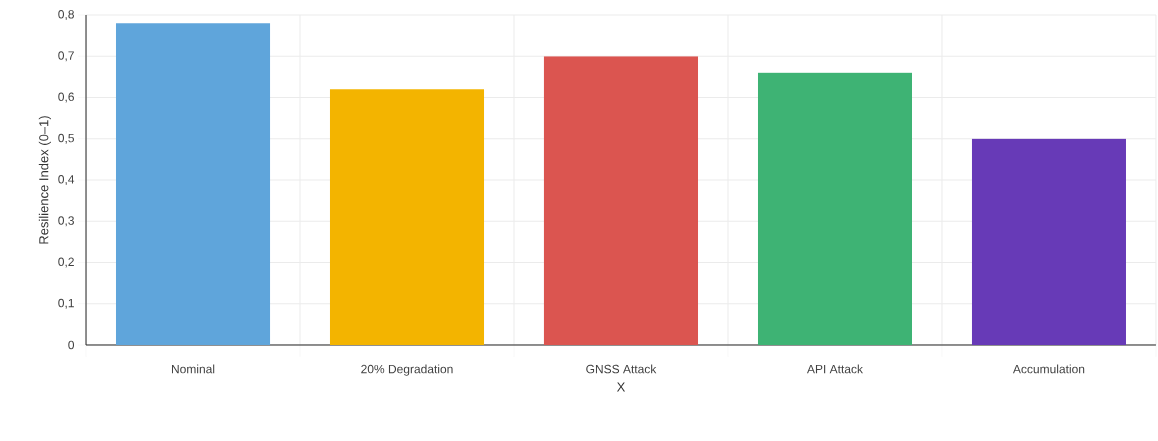 The width and height of the screenshot is (1158, 441). I want to click on x-tick-label: Accumulation, so click(1048, 369).